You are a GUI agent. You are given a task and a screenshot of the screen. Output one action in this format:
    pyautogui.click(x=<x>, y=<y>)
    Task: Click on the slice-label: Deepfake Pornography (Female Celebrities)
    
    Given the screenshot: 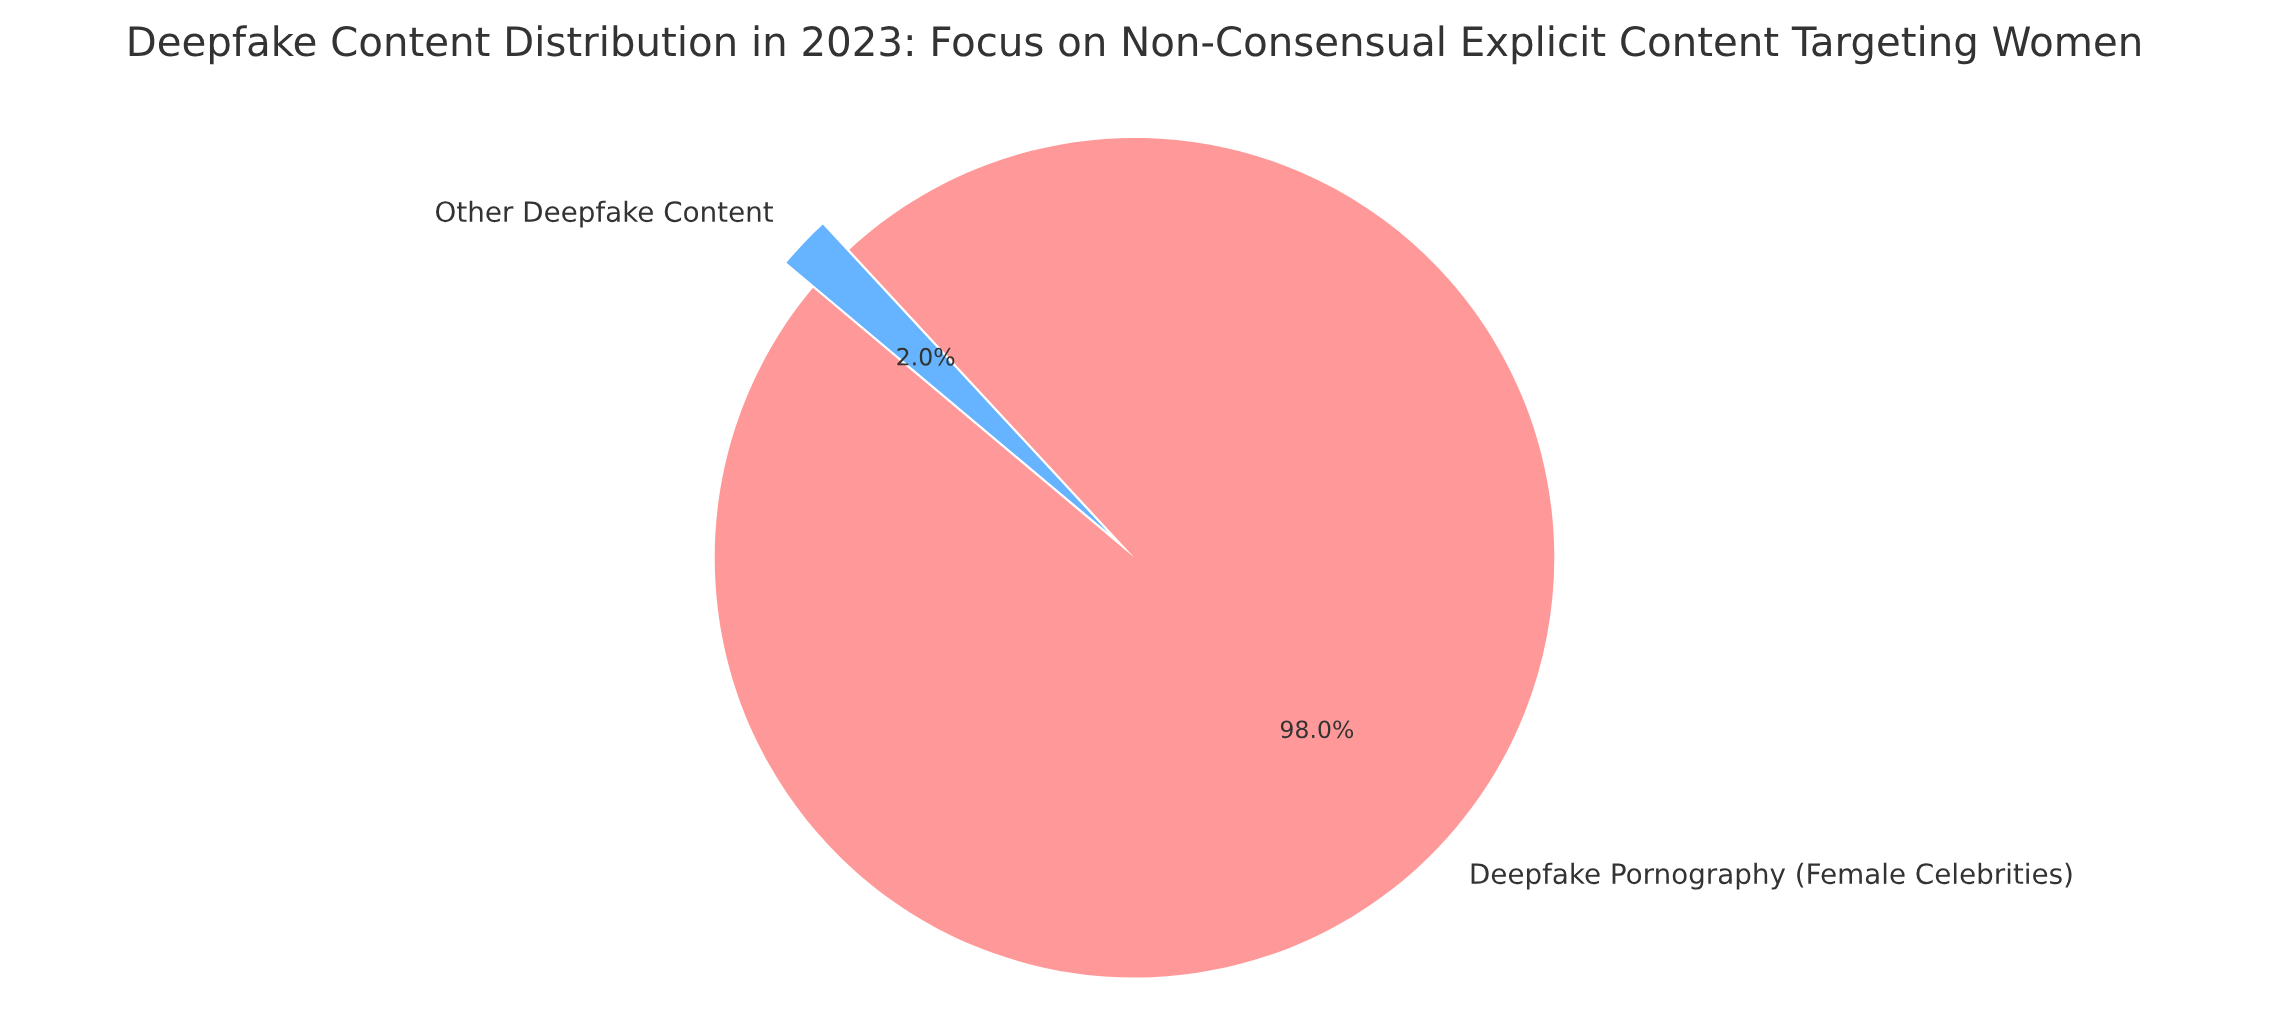 What is the action you would take?
    pyautogui.click(x=1771, y=876)
    